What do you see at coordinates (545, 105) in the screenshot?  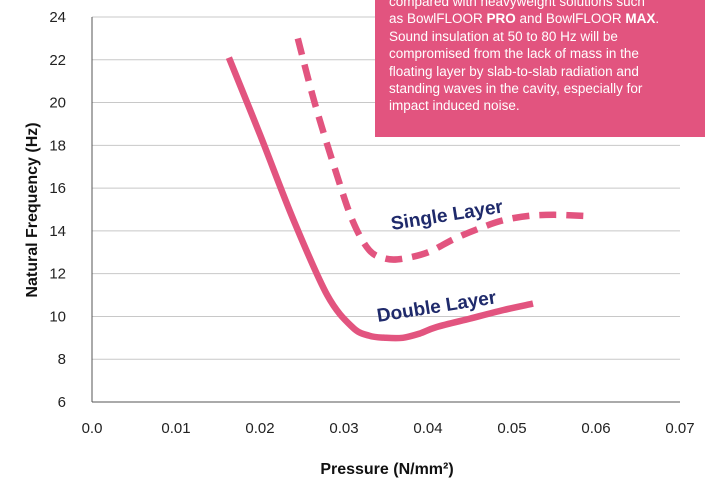 I see `annotation-line: impact induced noise.` at bounding box center [545, 105].